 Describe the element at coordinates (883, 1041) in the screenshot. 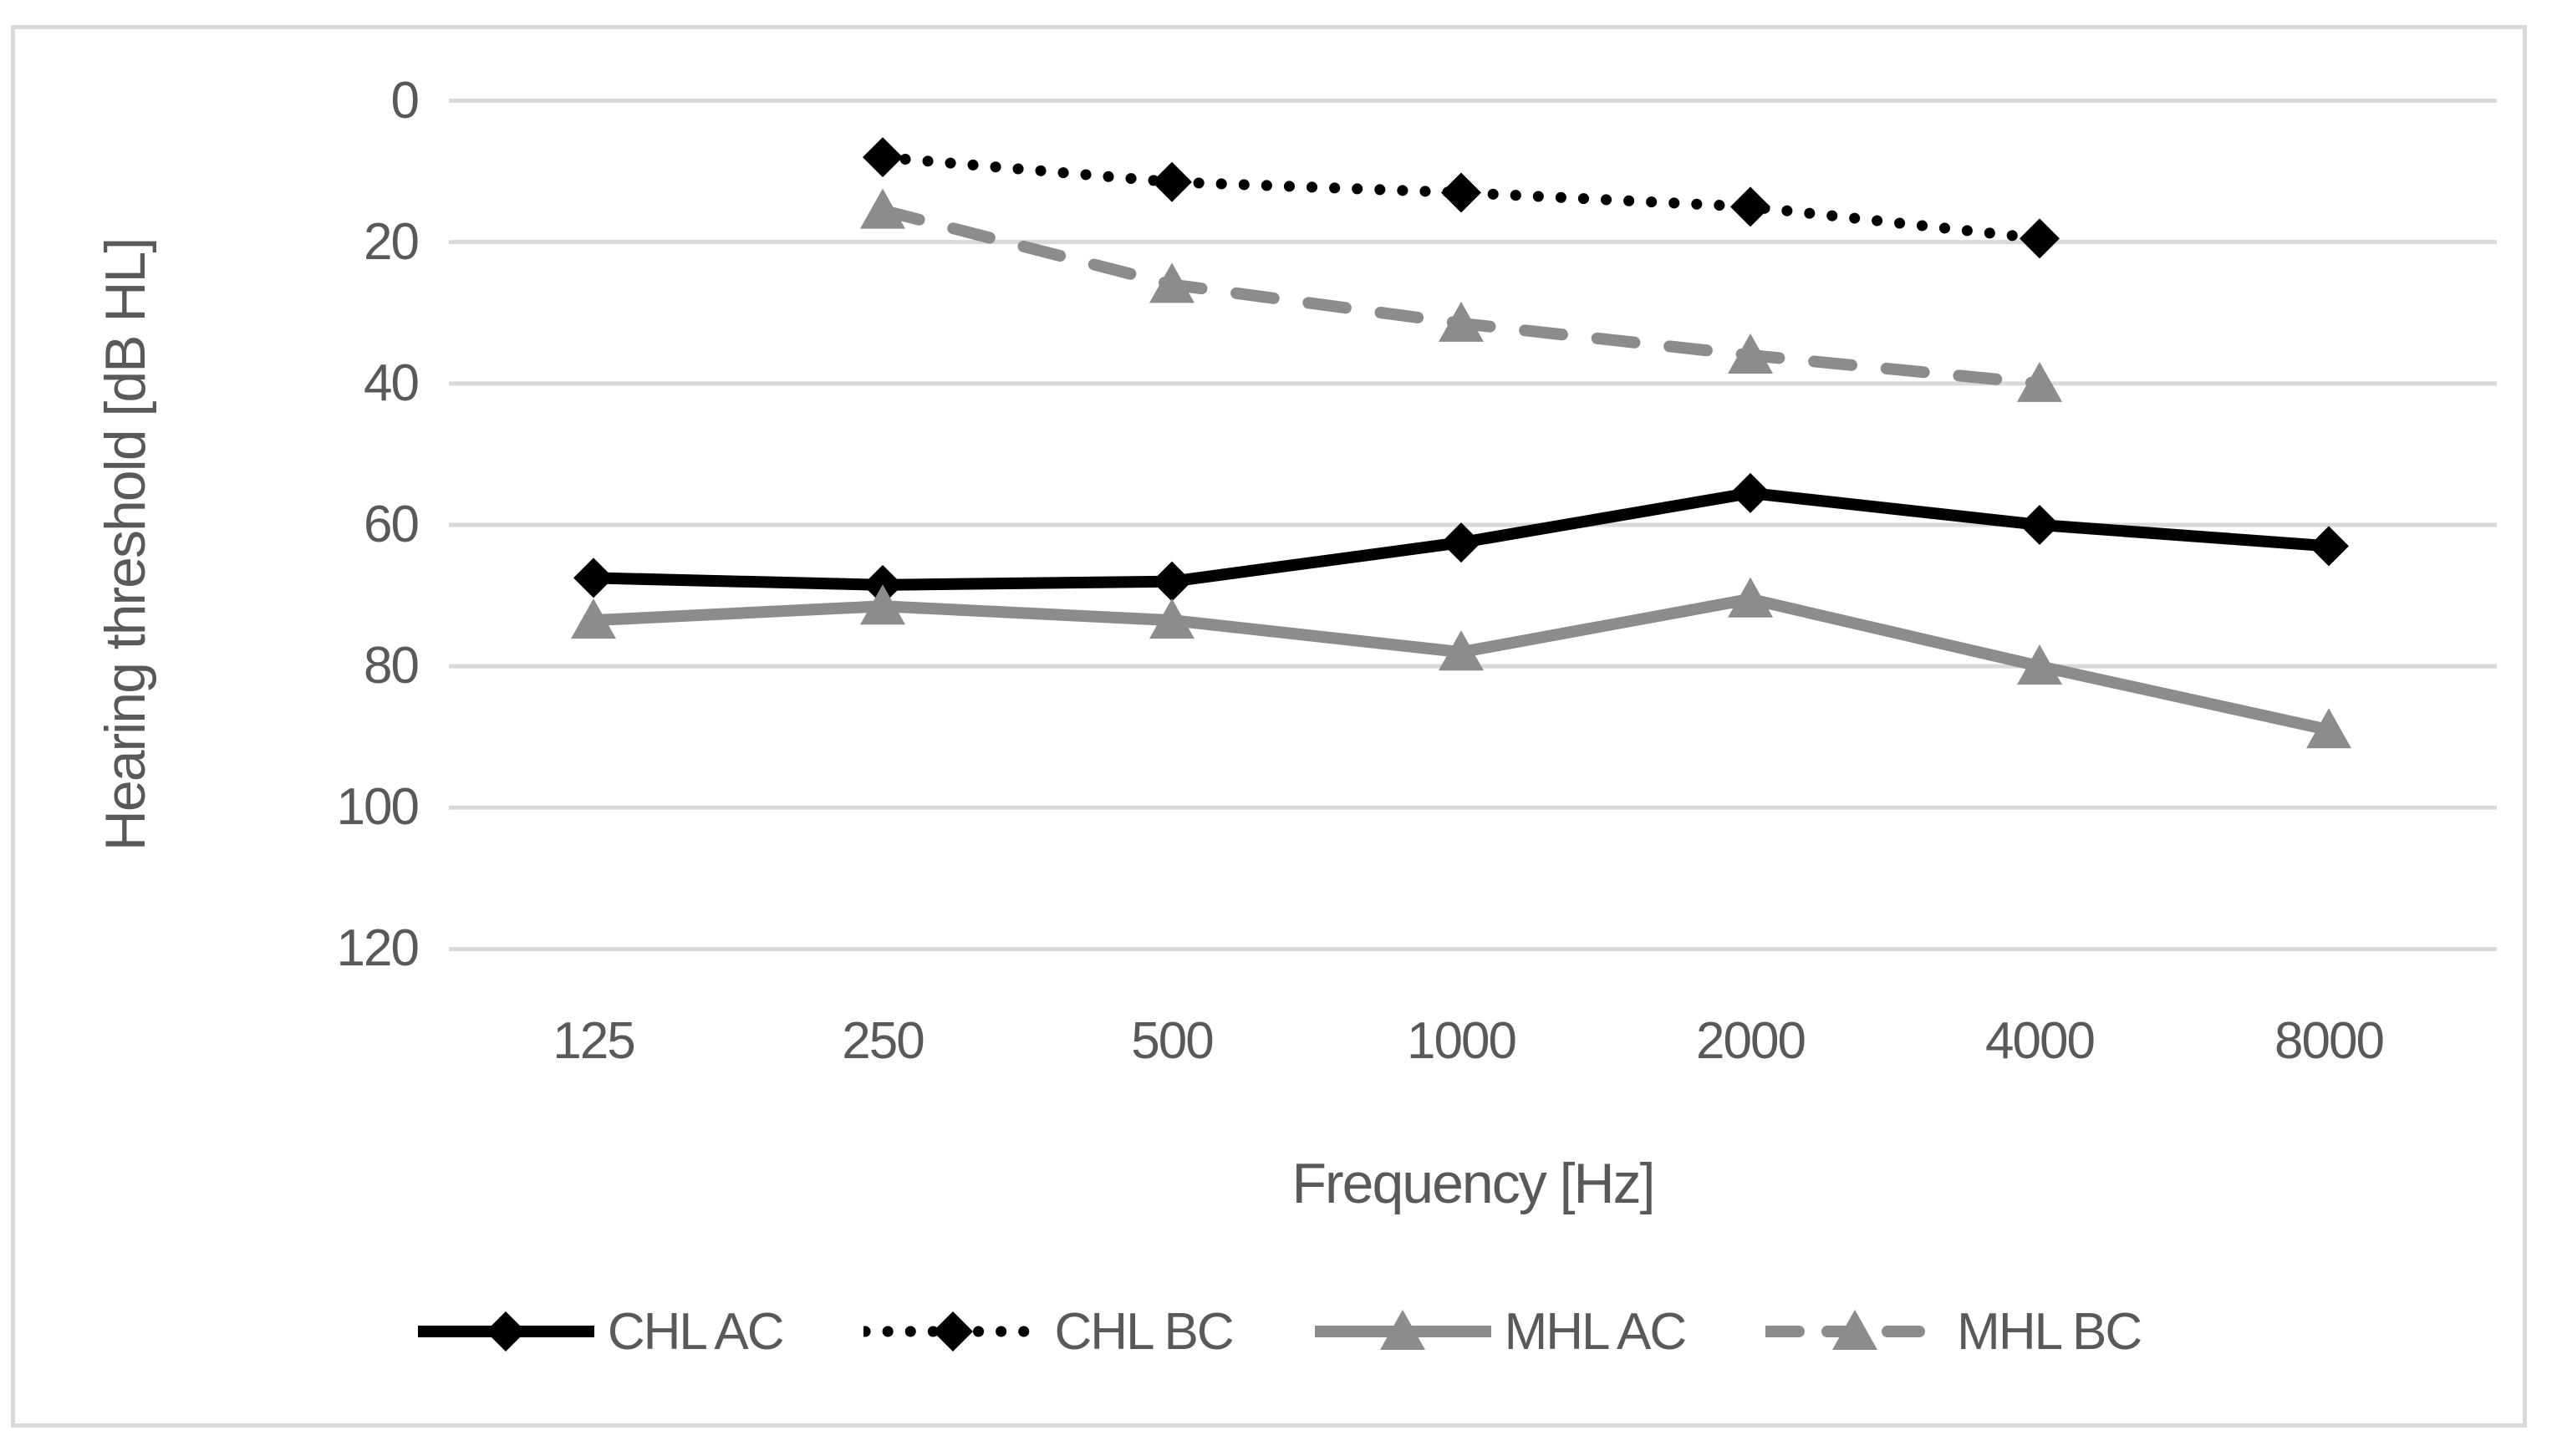

I see `x-tick-label-250: 250` at that location.